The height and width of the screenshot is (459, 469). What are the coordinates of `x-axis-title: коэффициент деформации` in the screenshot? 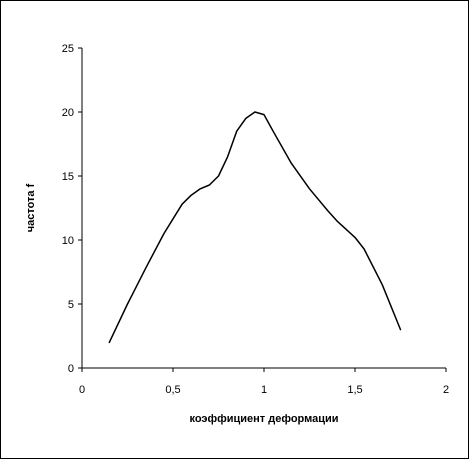 It's located at (263, 419).